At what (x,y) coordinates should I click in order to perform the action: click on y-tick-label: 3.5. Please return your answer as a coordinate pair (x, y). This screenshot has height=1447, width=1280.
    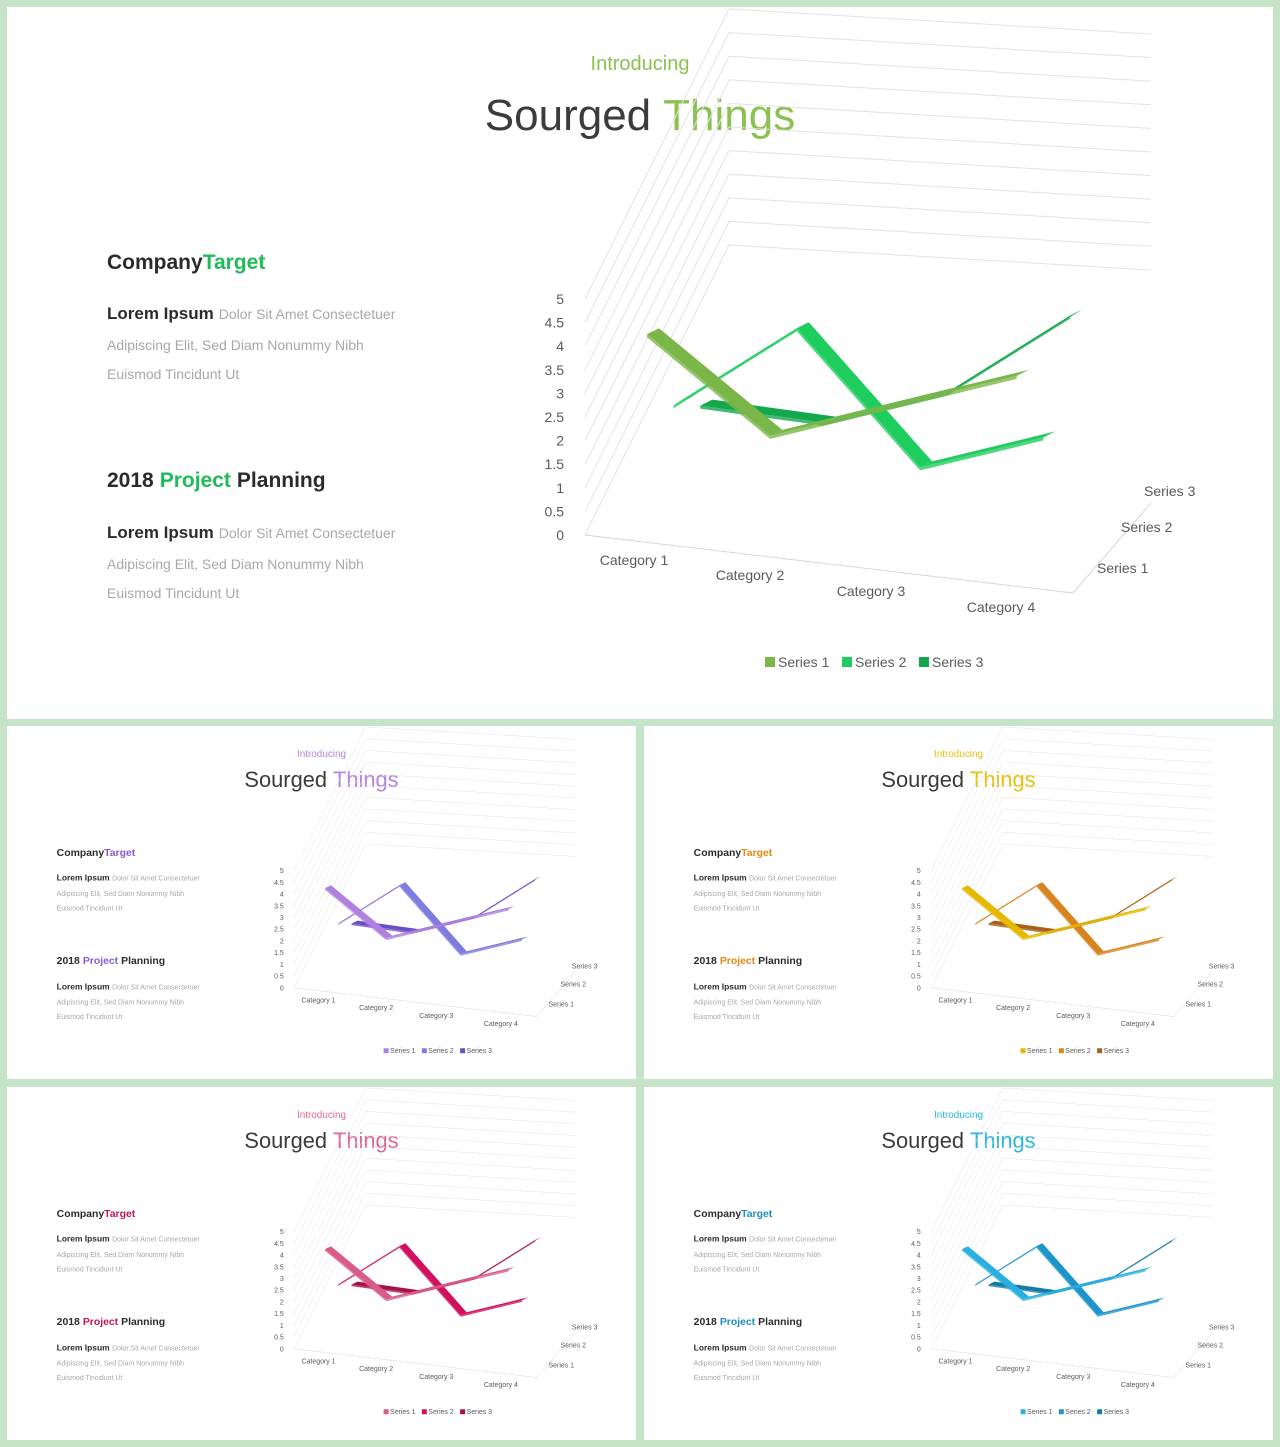
    Looking at the image, I should click on (916, 906).